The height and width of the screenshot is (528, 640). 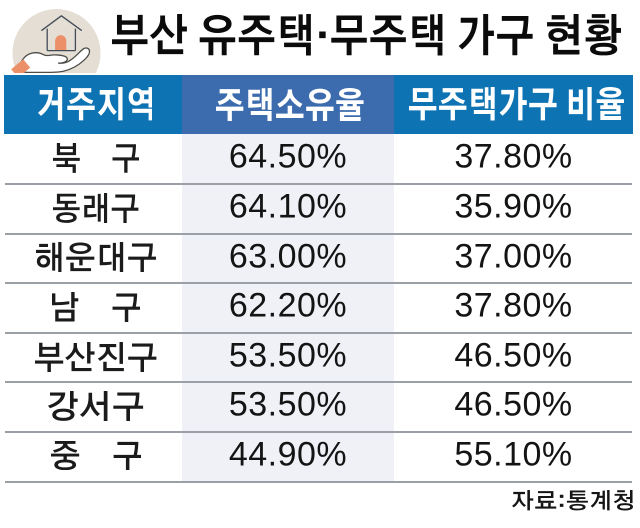 I want to click on ownership-rate-cell: 63.00%, so click(x=288, y=258).